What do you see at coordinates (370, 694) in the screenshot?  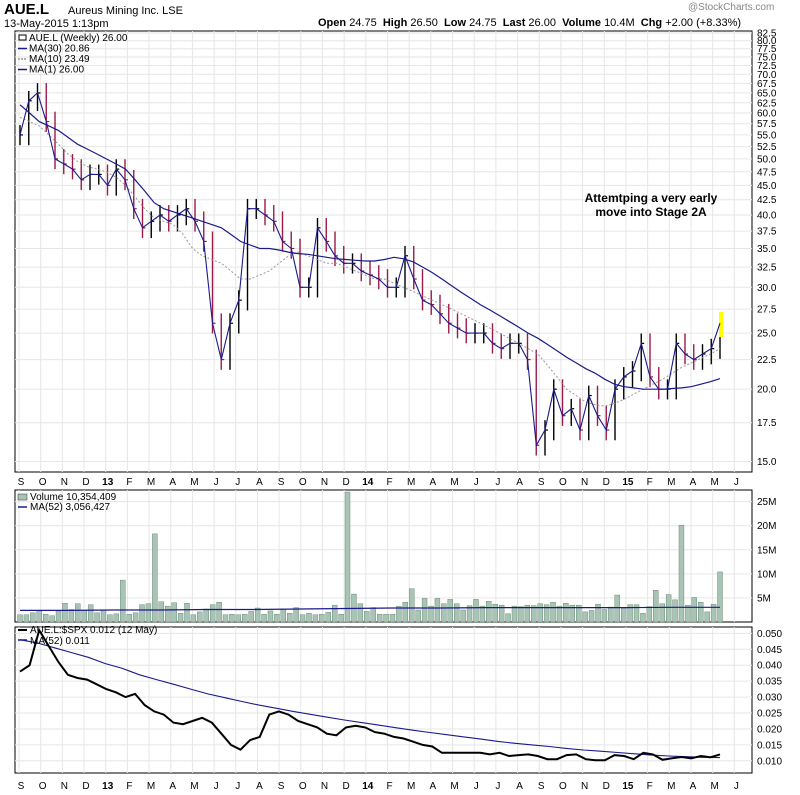 I see `ratio-line` at bounding box center [370, 694].